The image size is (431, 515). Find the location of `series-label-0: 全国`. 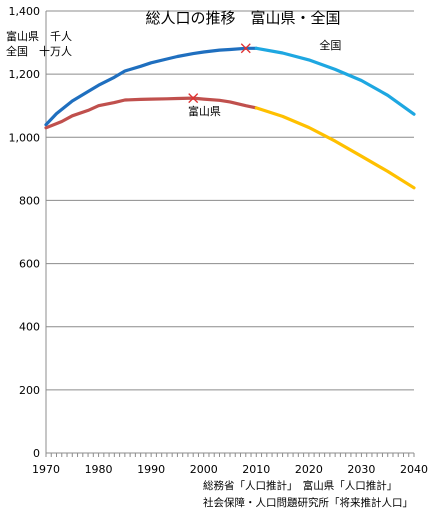

series-label-0: 全国 is located at coordinates (330, 45).